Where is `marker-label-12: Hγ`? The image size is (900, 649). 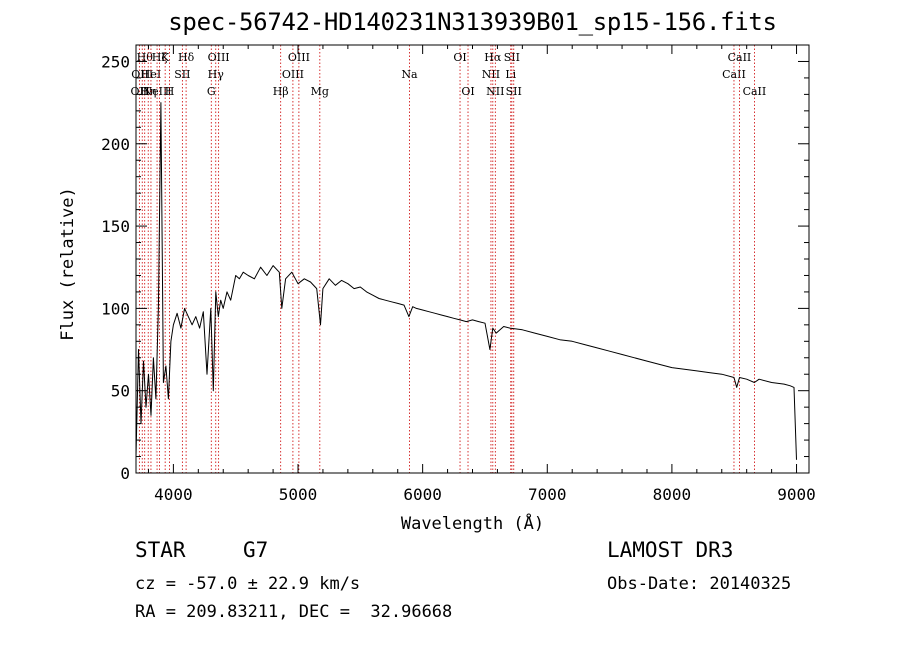 marker-label-12: Hγ is located at coordinates (216, 74).